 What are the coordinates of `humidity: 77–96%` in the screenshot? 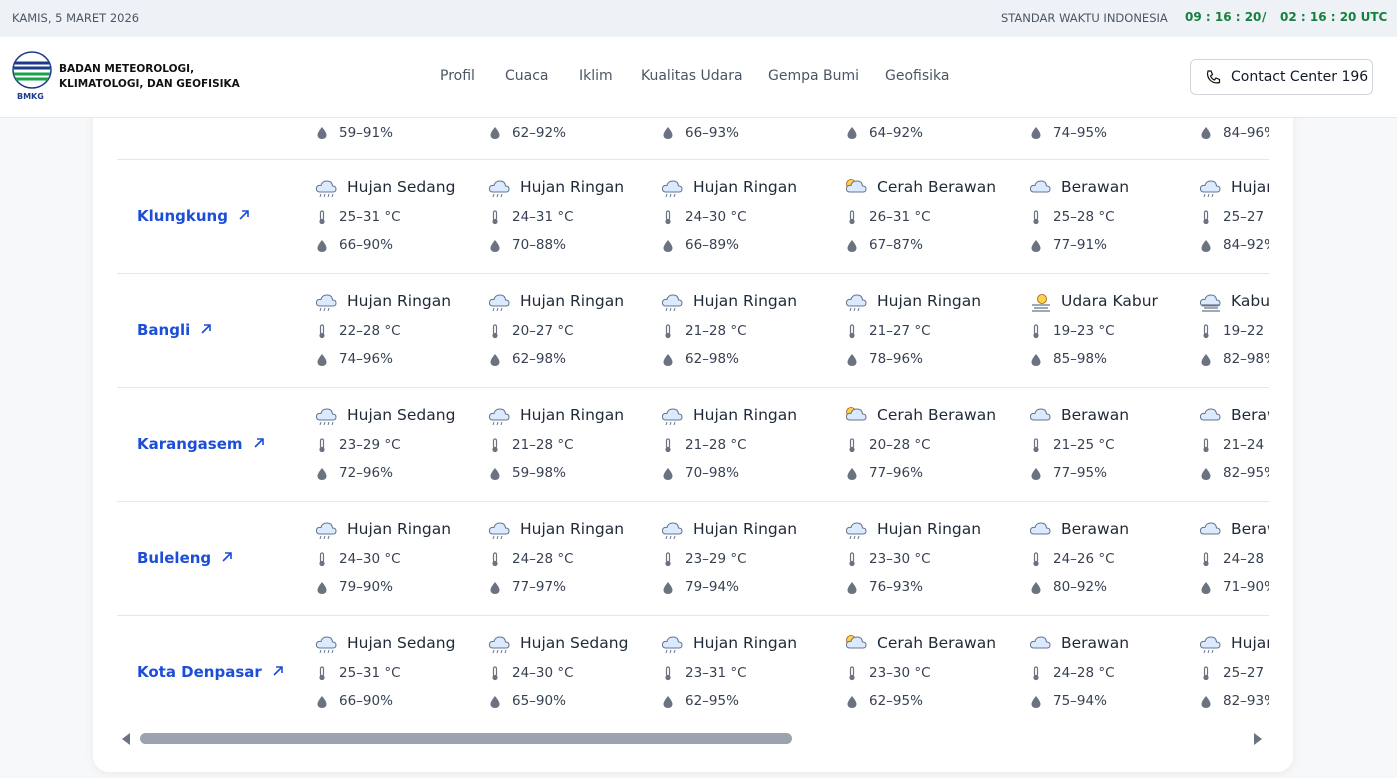 It's located at (896, 473).